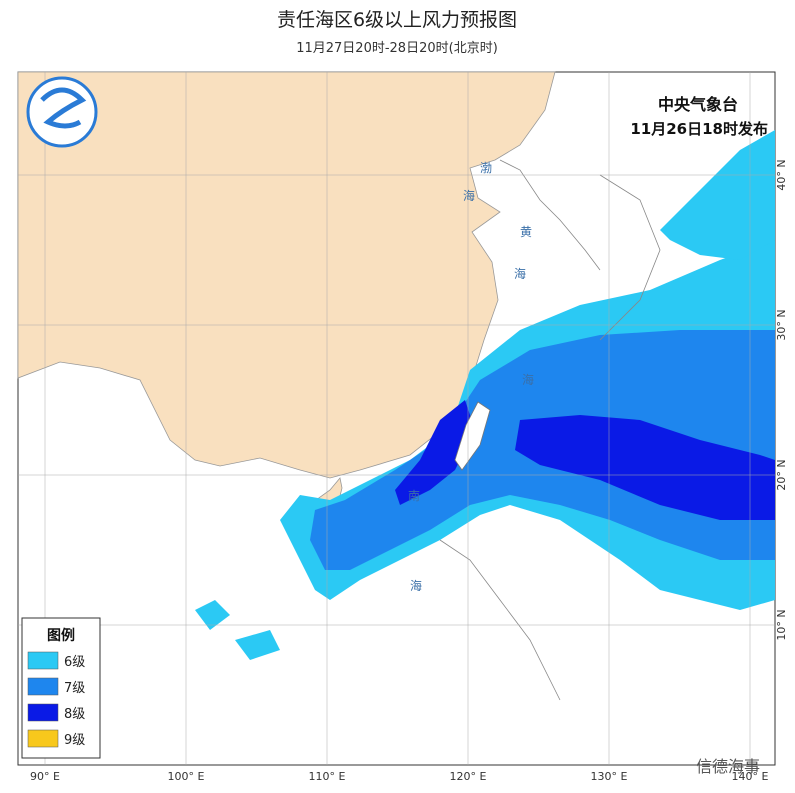 The width and height of the screenshot is (795, 793). I want to click on title: 责任海区6级以上风力预报图, so click(397, 20).